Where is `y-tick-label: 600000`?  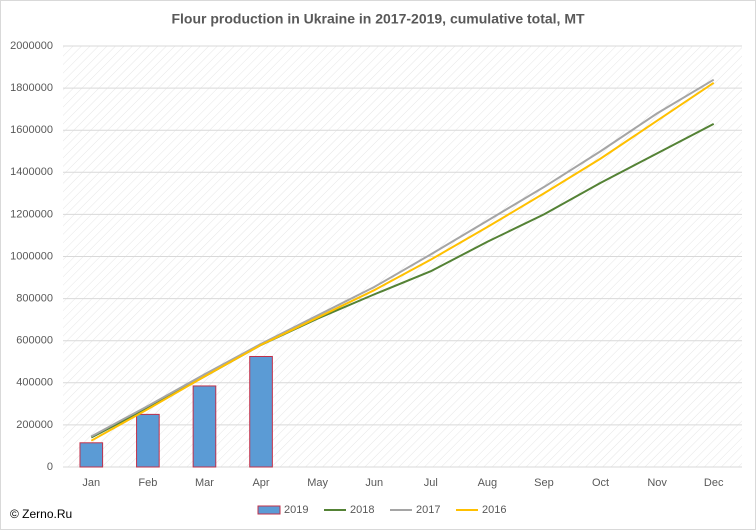
y-tick-label: 600000 is located at coordinates (34, 341).